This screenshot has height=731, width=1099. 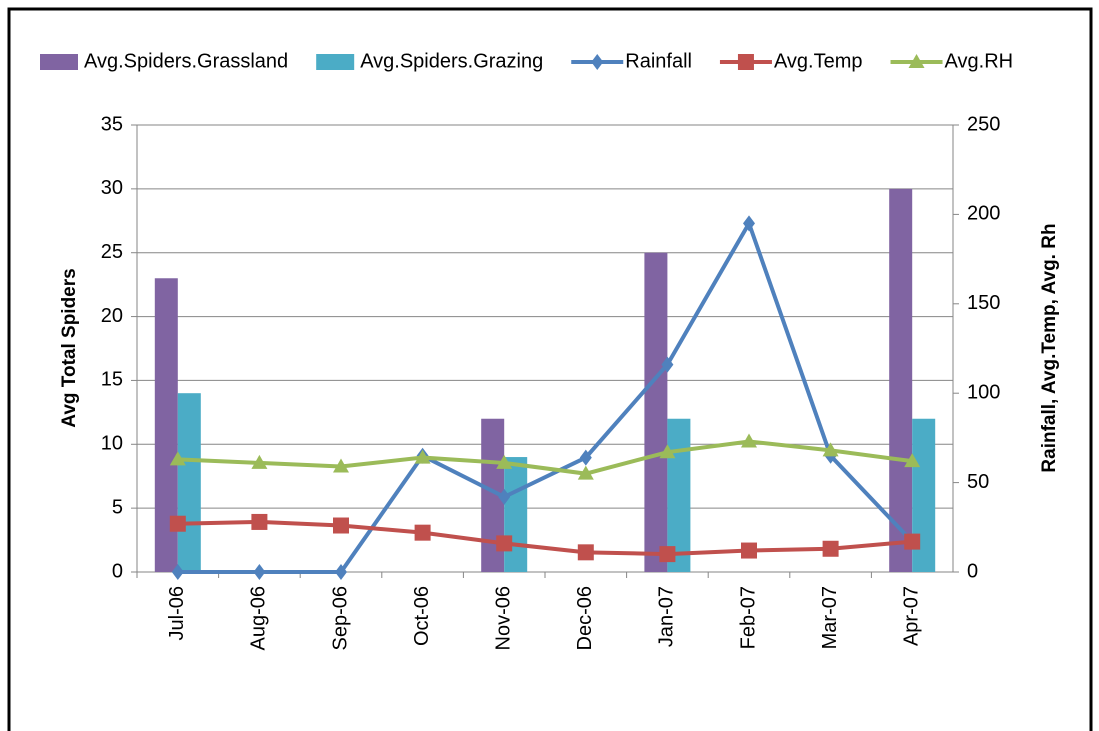 What do you see at coordinates (112, 124) in the screenshot?
I see `y-tick-label: 35` at bounding box center [112, 124].